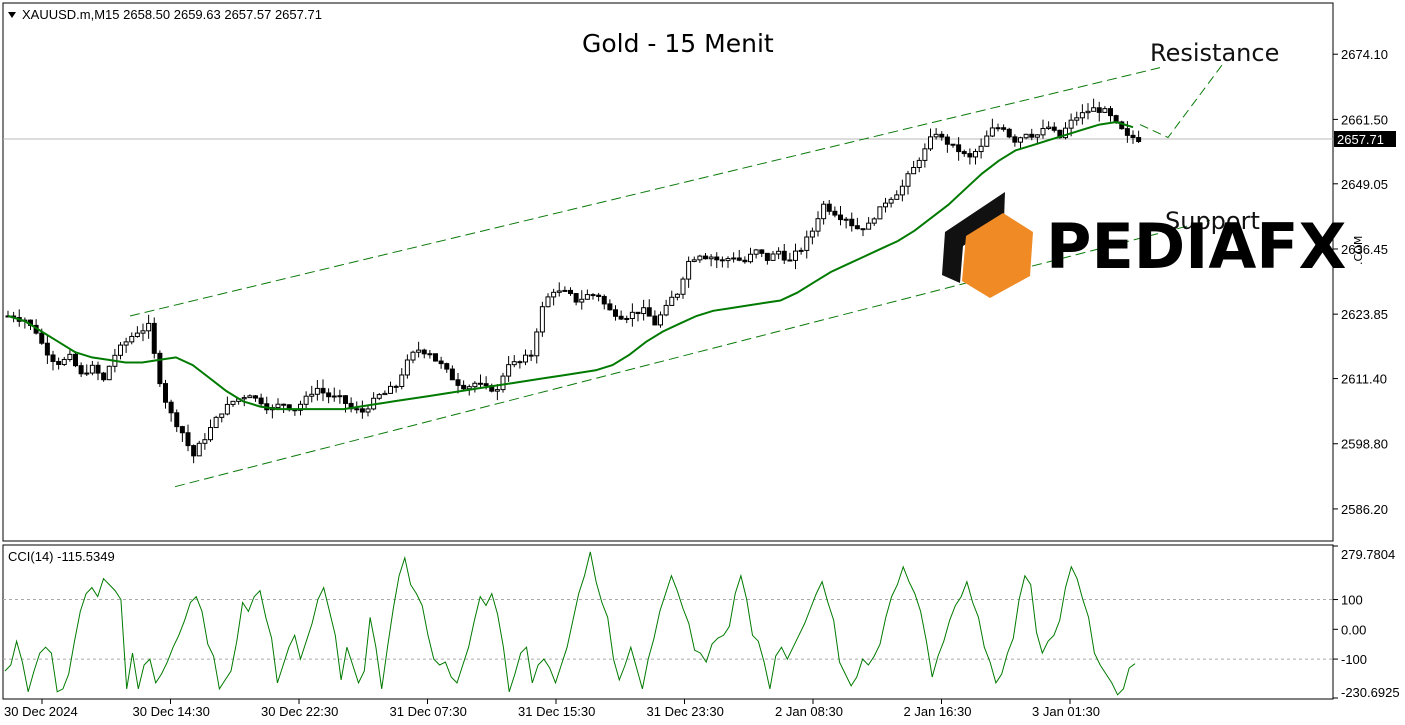  What do you see at coordinates (1360, 139) in the screenshot?
I see `current-price-tag-text: 2657.71` at bounding box center [1360, 139].